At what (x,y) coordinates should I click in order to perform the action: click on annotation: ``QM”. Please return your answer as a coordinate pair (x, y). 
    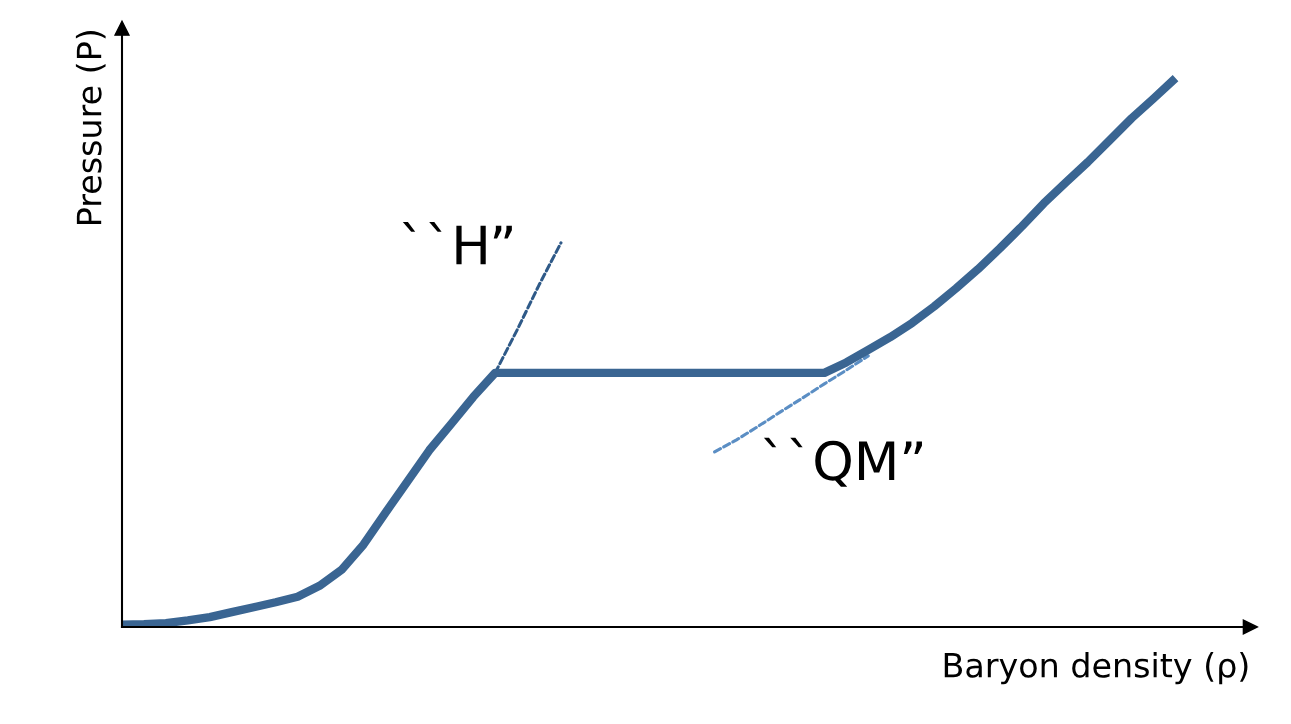
    Looking at the image, I should click on (842, 462).